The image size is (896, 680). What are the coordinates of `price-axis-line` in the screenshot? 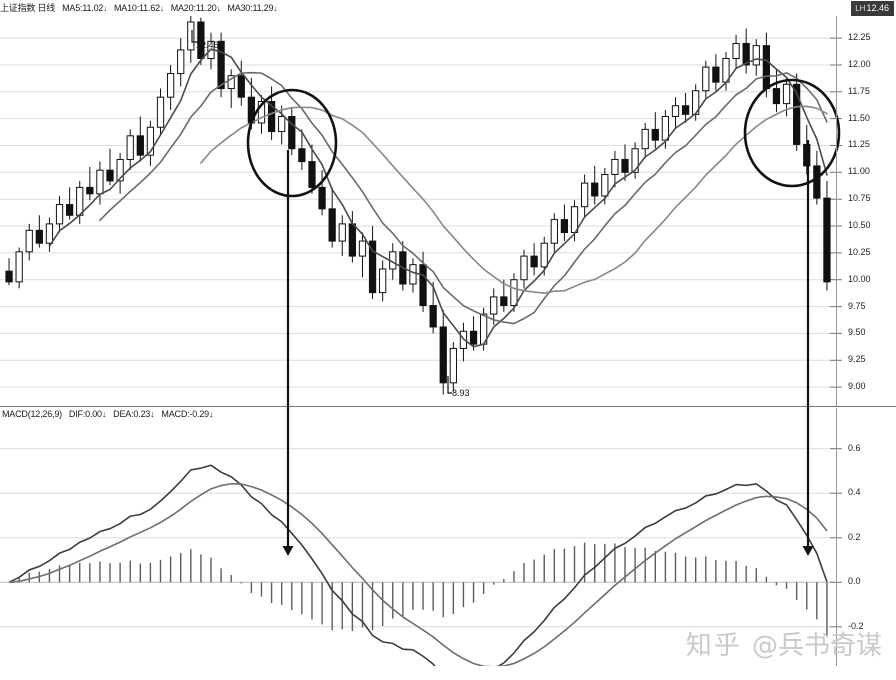 It's located at (836, 211).